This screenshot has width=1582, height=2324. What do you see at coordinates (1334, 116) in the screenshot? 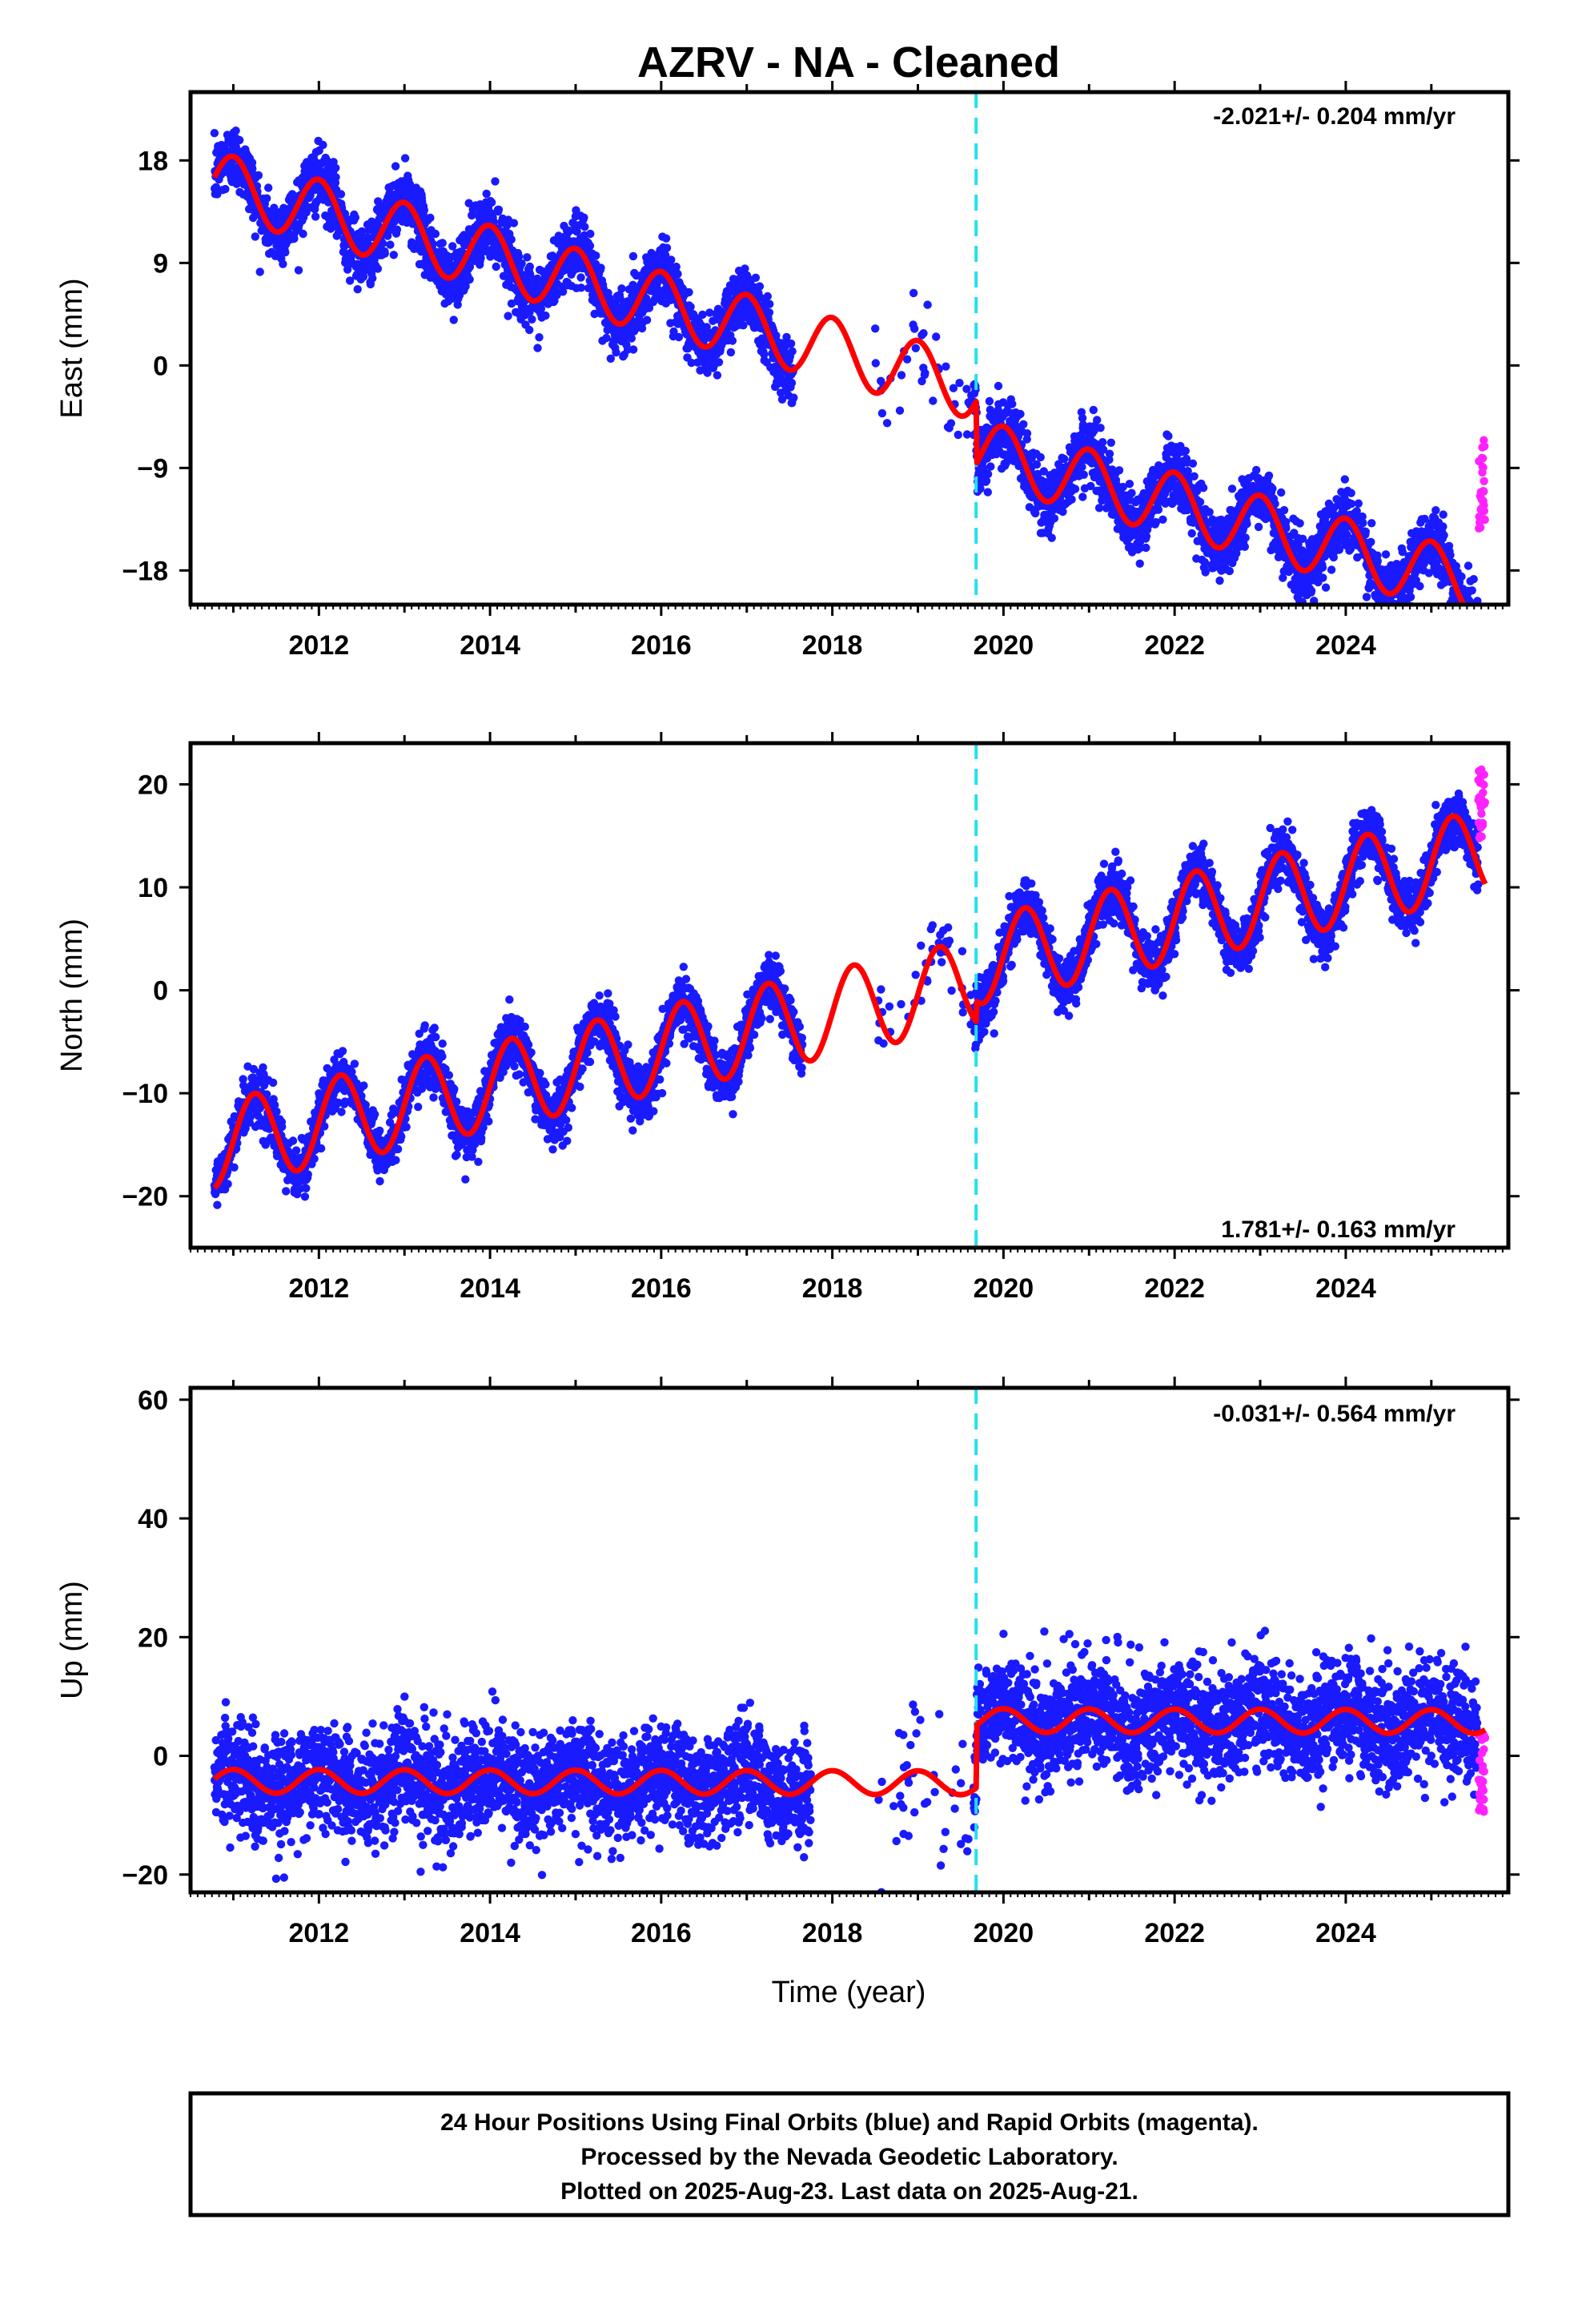
I see `rate-label: -2.021+/- 0.204 mm/yr` at bounding box center [1334, 116].